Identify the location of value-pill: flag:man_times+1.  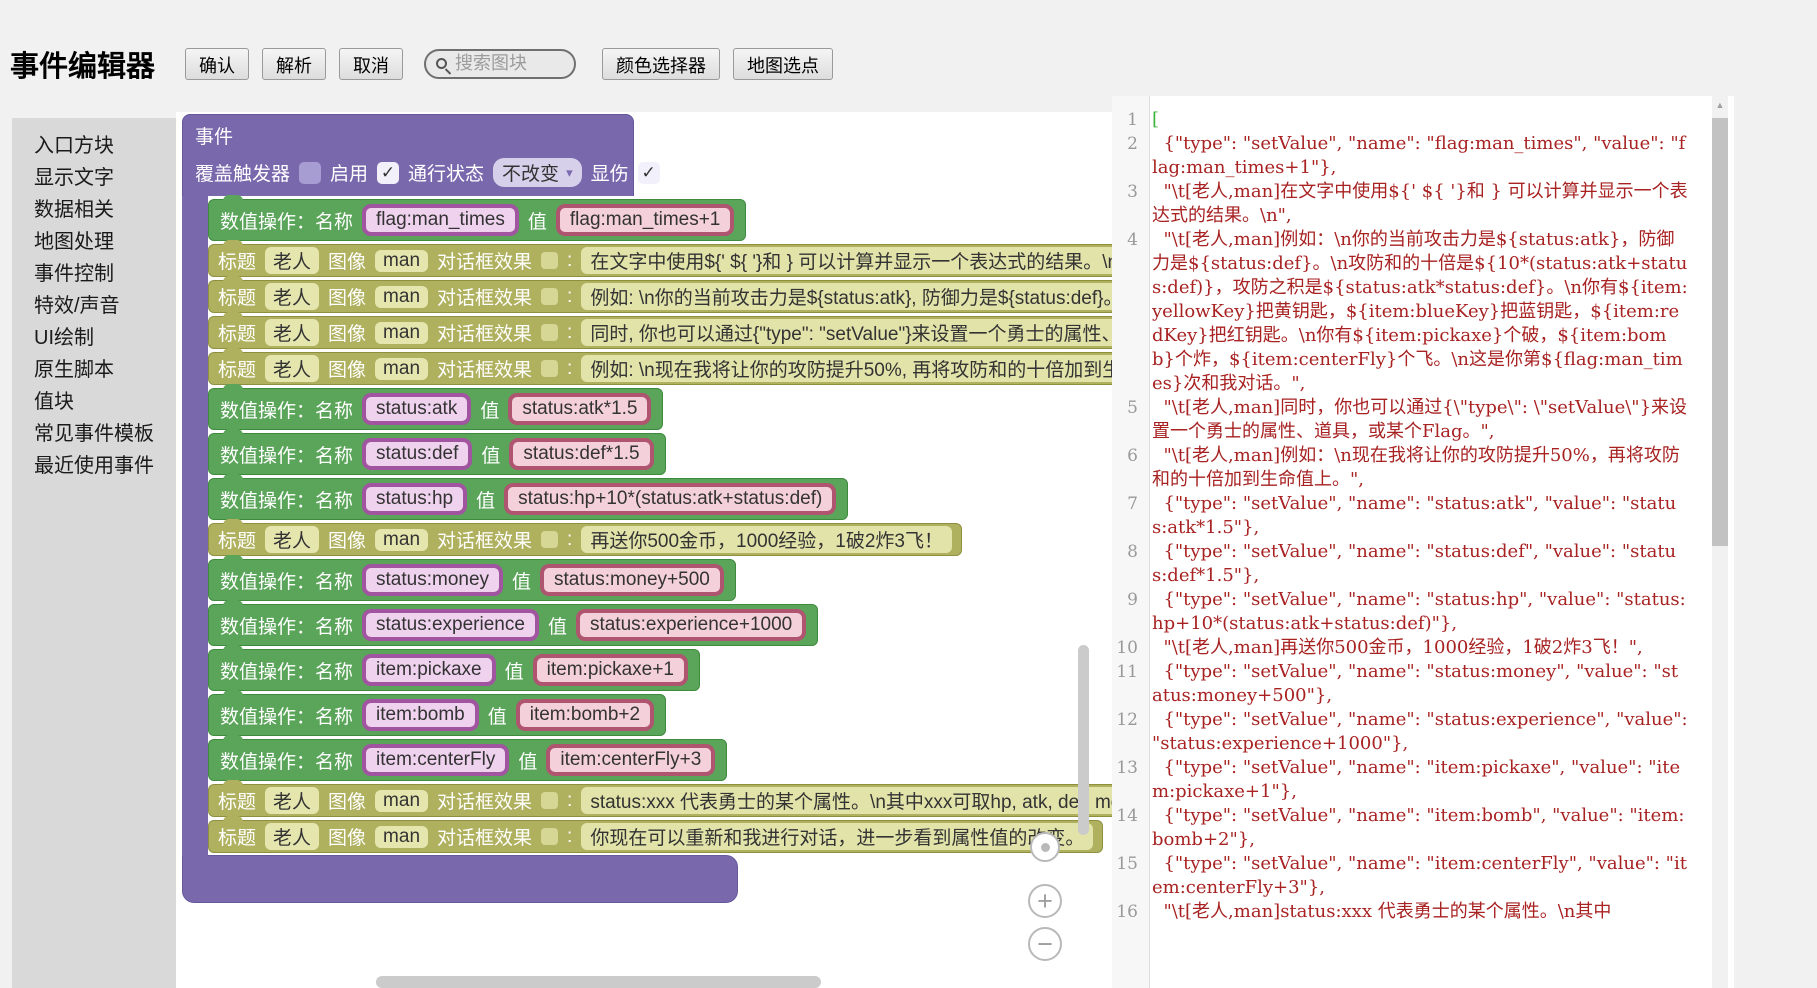
(645, 220).